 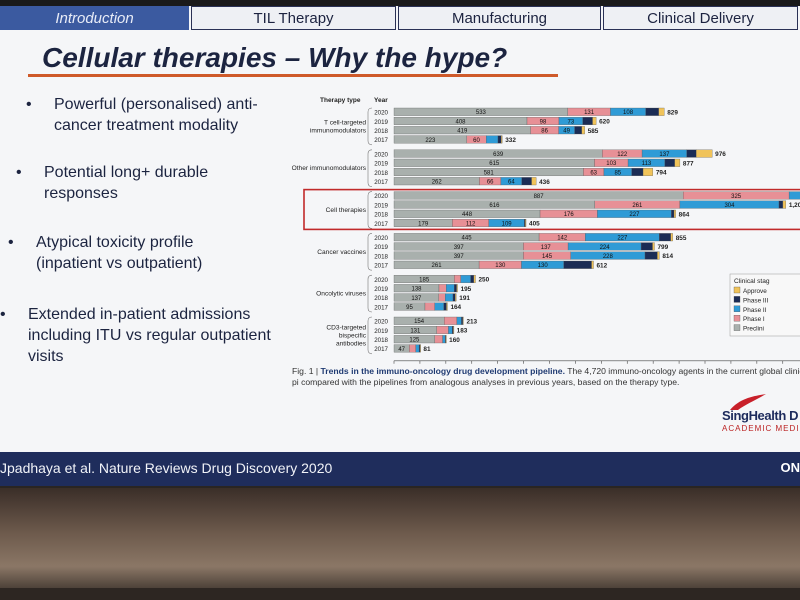 What do you see at coordinates (462, 132) in the screenshot?
I see `segment-label: 419` at bounding box center [462, 132].